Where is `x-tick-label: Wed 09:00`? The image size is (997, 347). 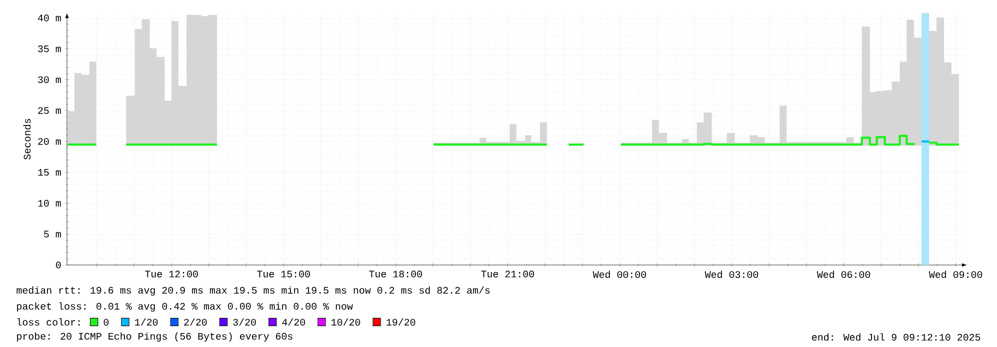 x-tick-label: Wed 09:00 is located at coordinates (955, 274).